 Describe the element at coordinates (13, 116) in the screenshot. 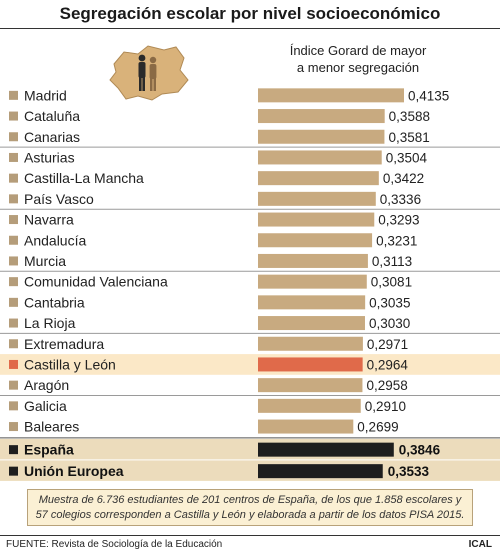

I see `row-marker-cataluna` at that location.